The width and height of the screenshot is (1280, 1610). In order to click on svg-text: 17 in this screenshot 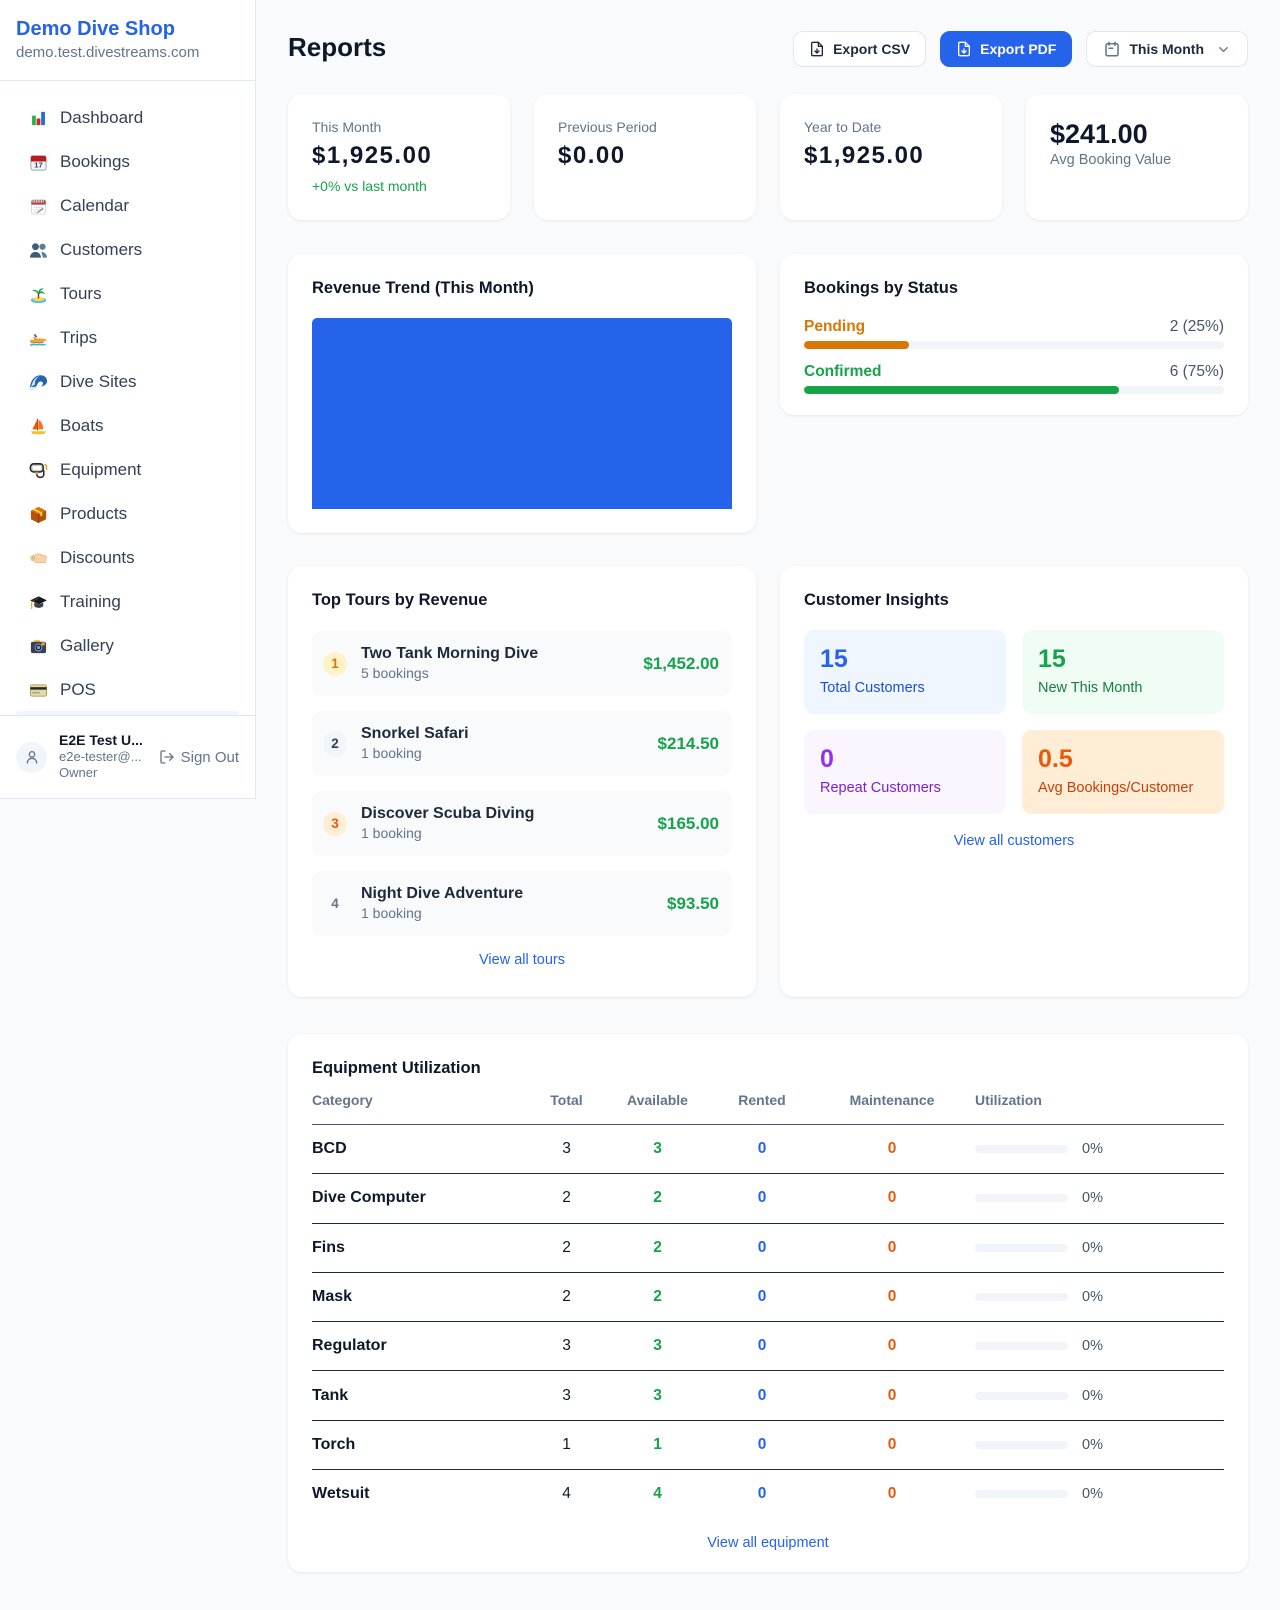, I will do `click(38, 164)`.